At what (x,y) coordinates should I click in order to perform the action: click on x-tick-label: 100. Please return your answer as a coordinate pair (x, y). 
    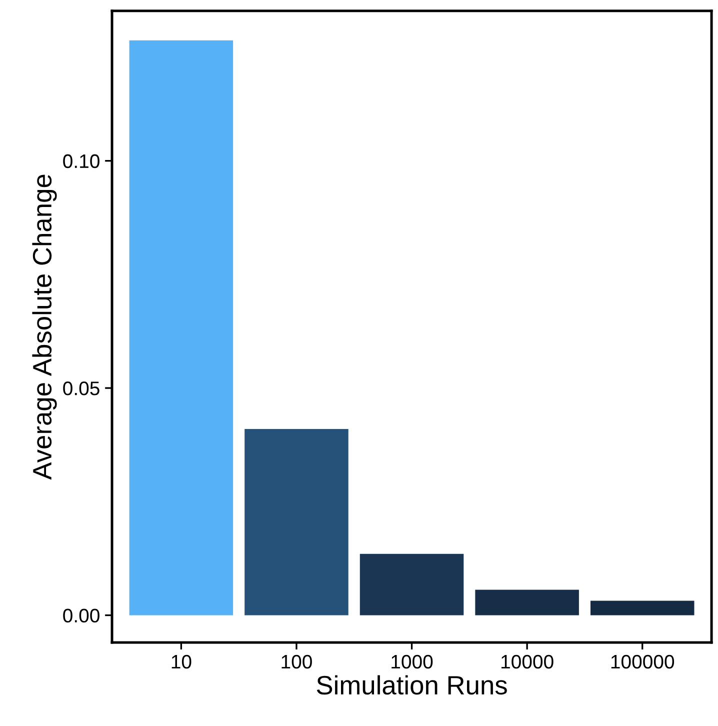
    Looking at the image, I should click on (297, 661).